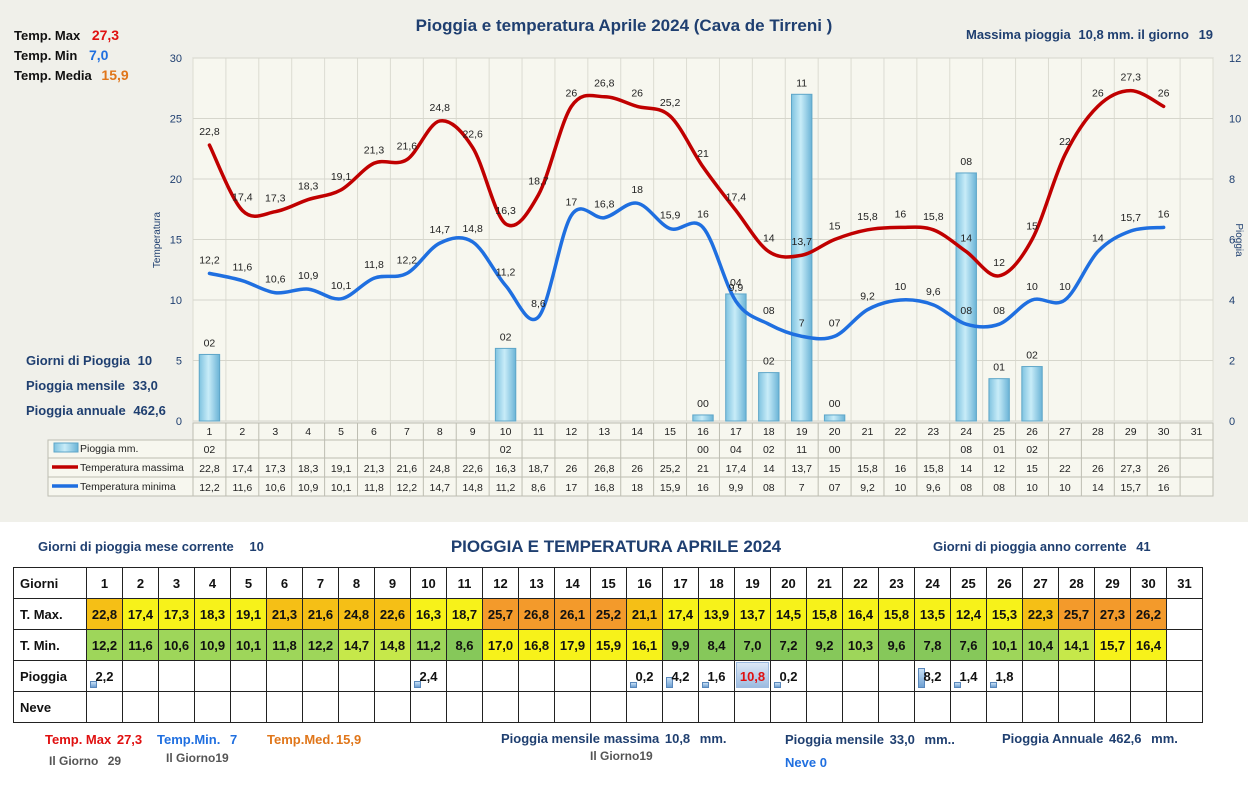 The image size is (1248, 786). What do you see at coordinates (999, 263) in the screenshot?
I see `tmax-data-label: 12` at bounding box center [999, 263].